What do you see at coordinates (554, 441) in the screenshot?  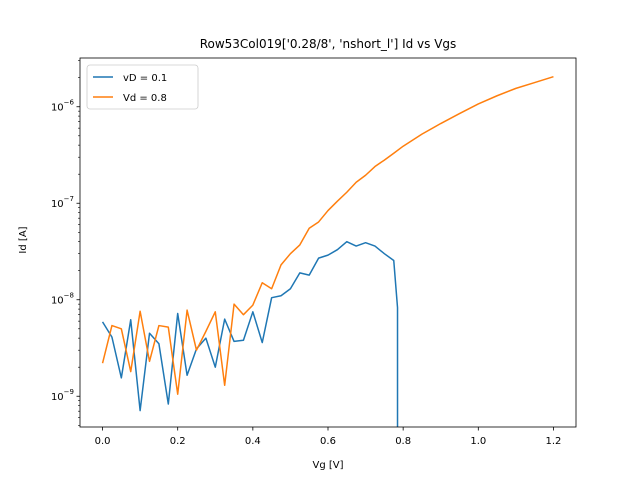 I see `x-tick-label-6: 1.2` at bounding box center [554, 441].